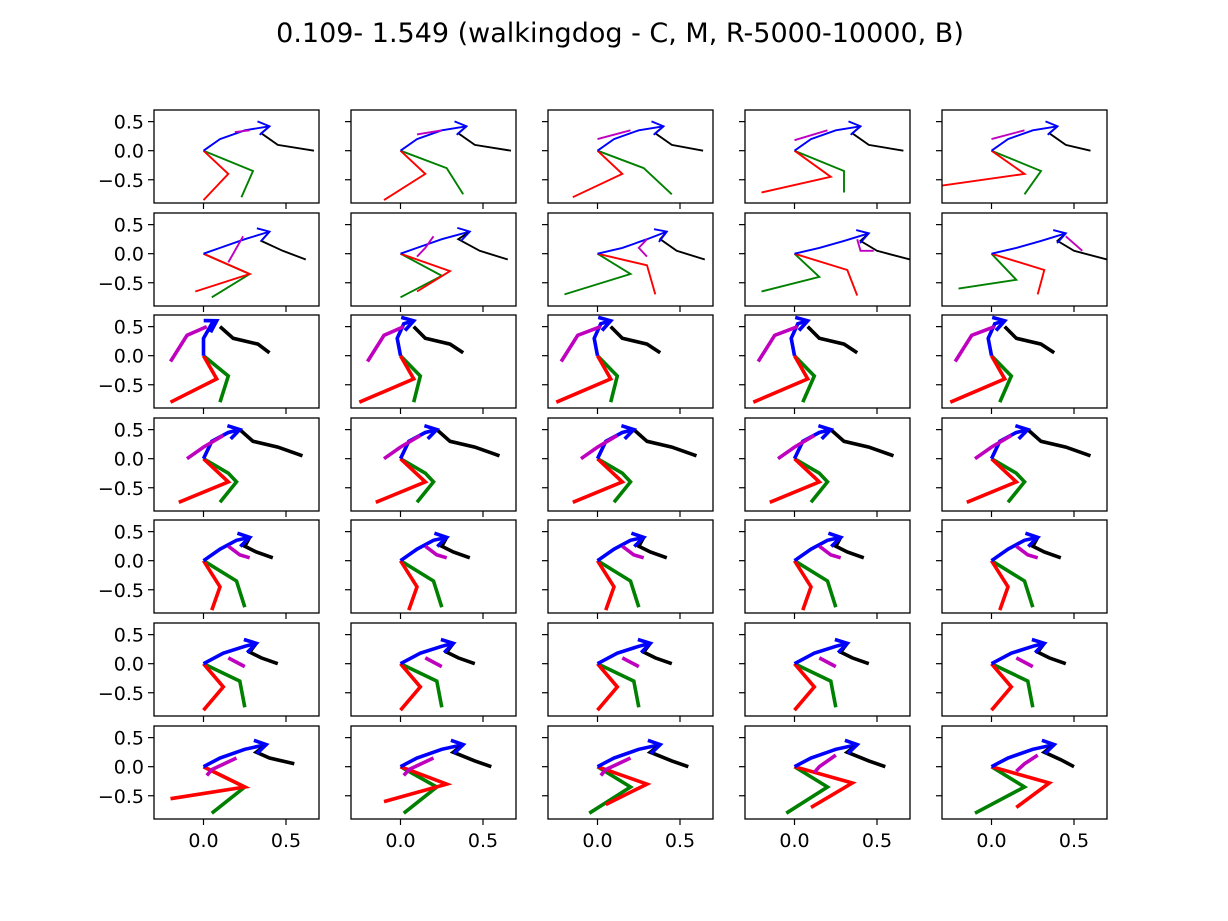  I want to click on subplot-r7-c3: 0.0 0.5, so click(628, 788).